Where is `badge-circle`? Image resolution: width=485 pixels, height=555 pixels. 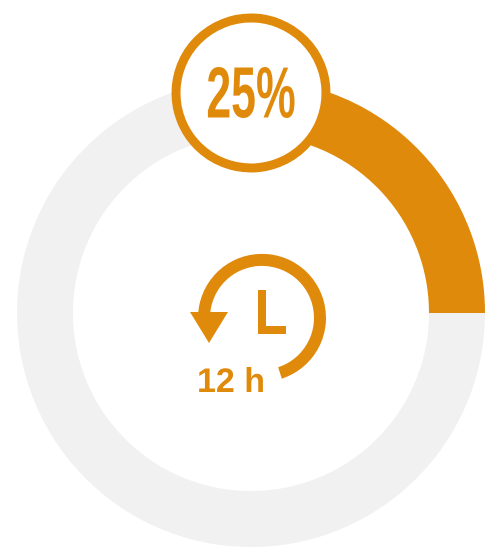 badge-circle is located at coordinates (251, 93).